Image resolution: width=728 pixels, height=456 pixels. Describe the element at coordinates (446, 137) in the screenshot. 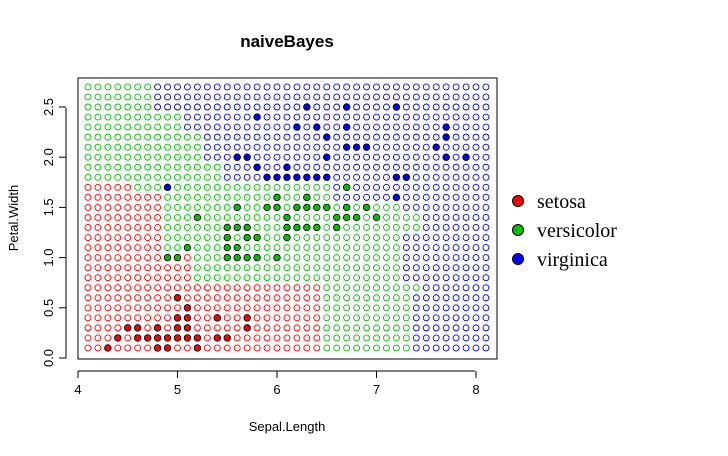

I see `point-virginica` at that location.